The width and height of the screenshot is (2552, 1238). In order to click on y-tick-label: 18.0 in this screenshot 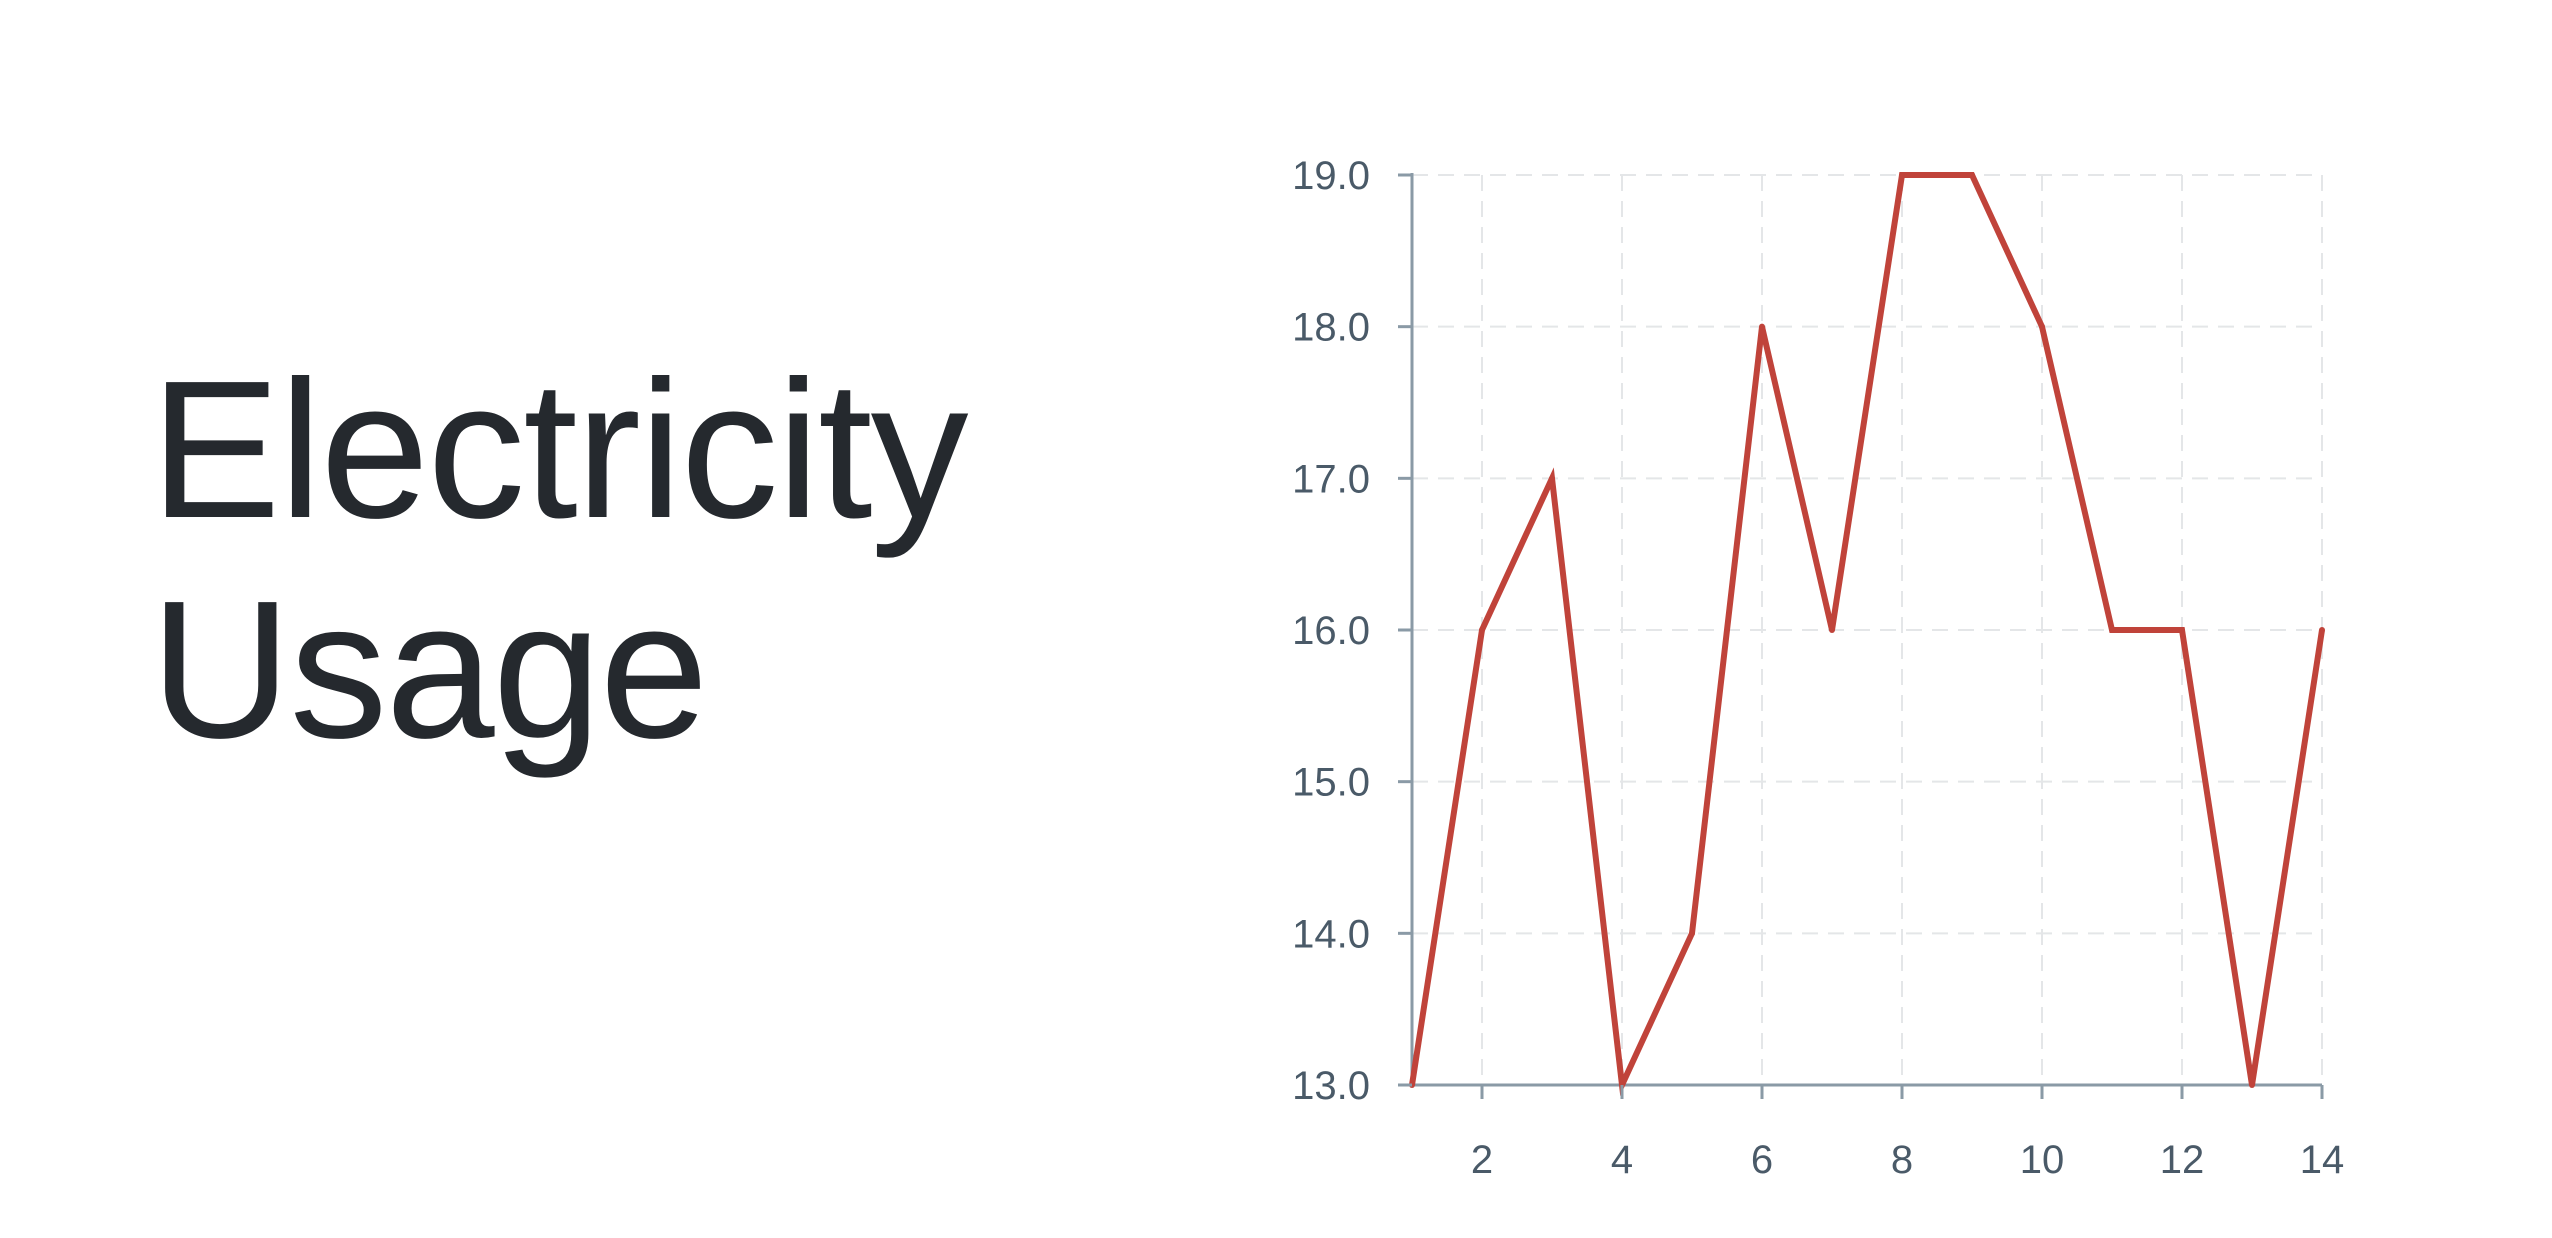, I will do `click(1331, 328)`.